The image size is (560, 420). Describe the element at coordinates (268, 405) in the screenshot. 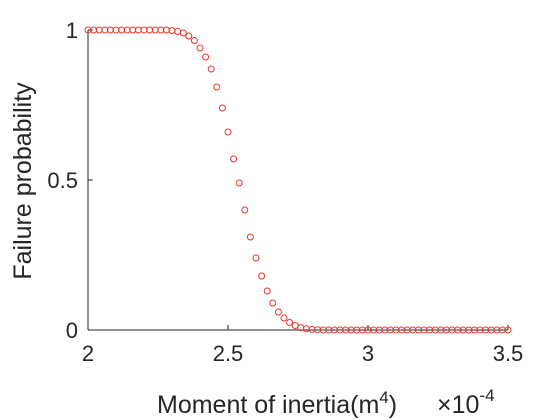

I see `x-axis-title-main: Moment of inertia(m` at that location.